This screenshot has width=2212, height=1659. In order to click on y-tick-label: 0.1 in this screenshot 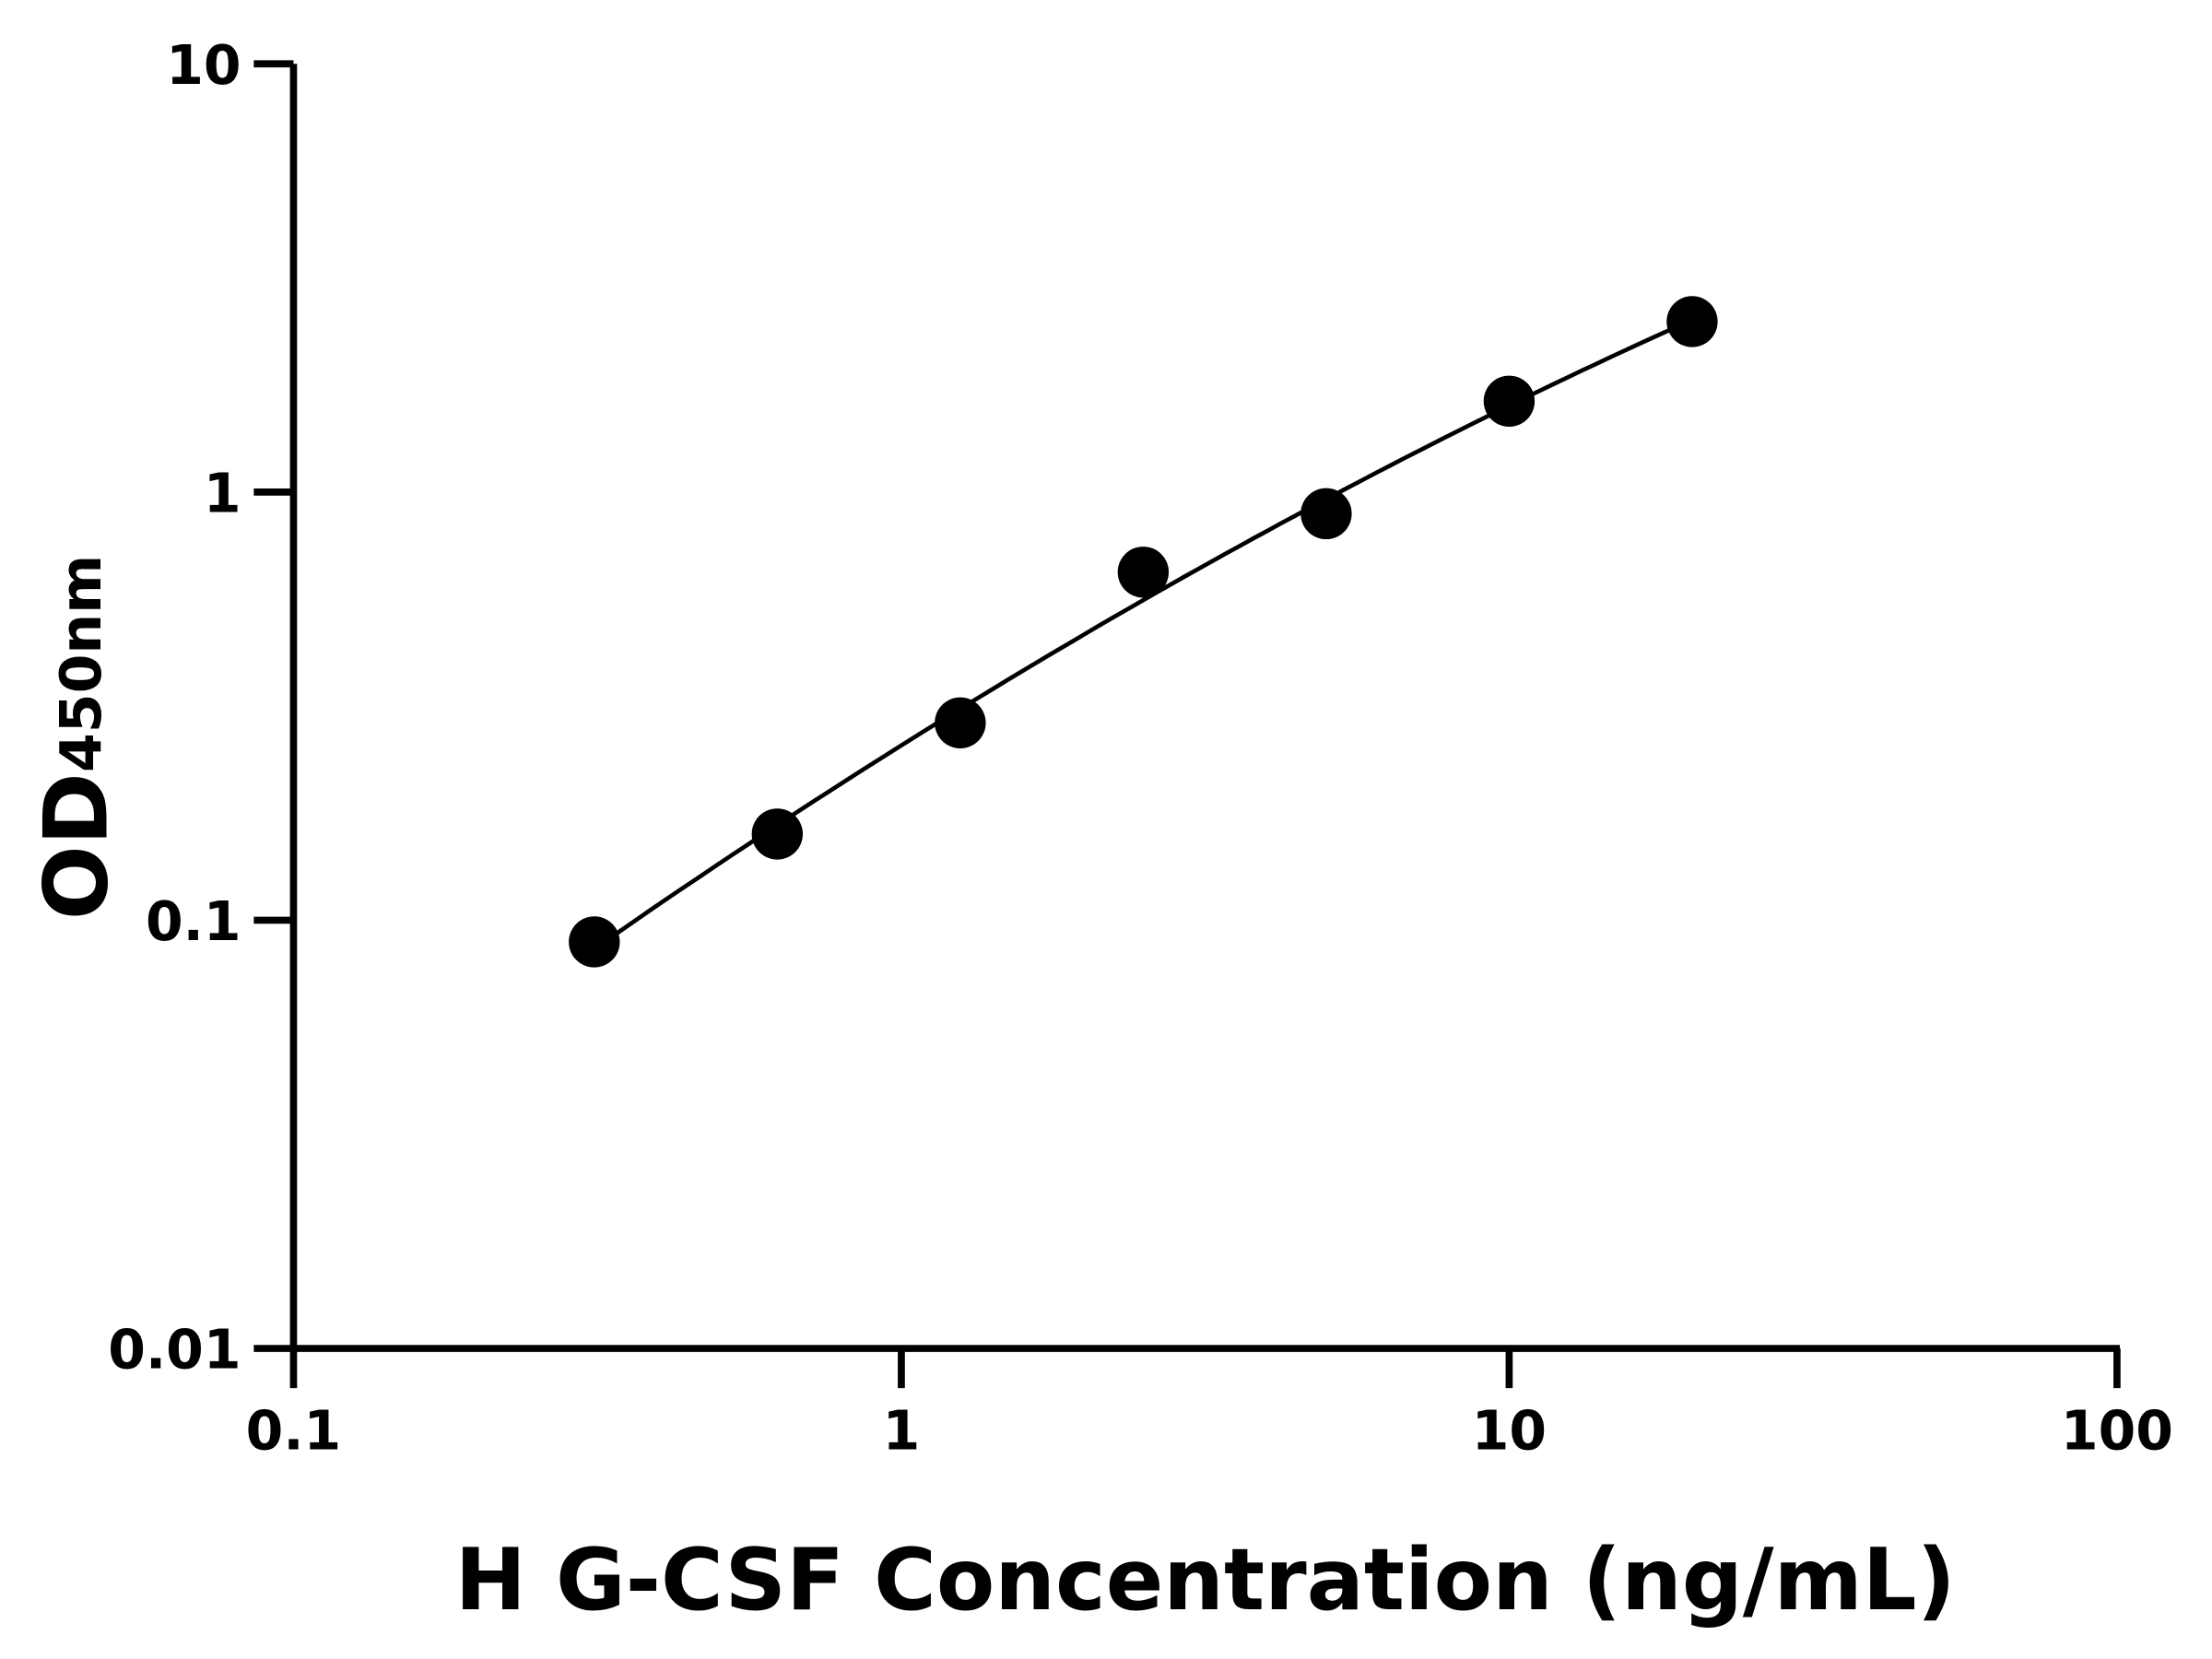, I will do `click(193, 921)`.